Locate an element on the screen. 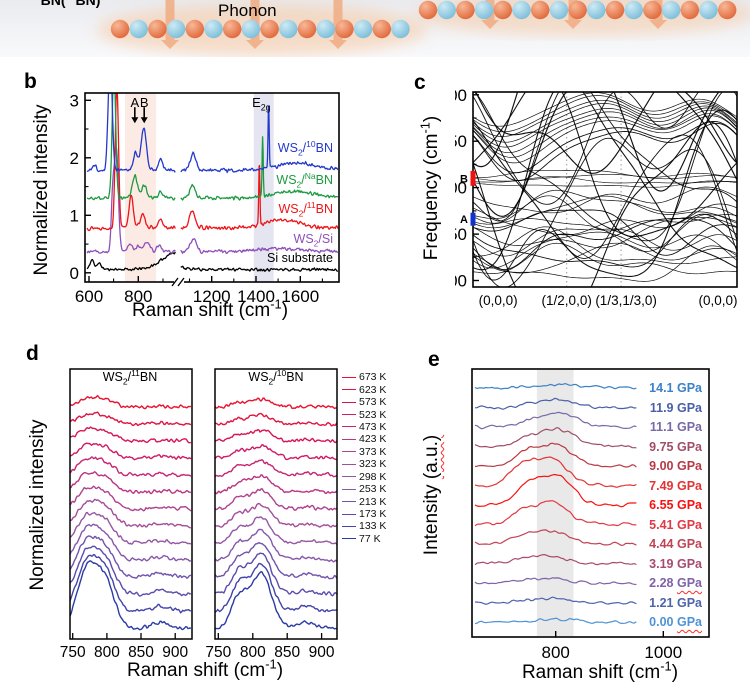  spectrum-213K is located at coordinates (131, 557).